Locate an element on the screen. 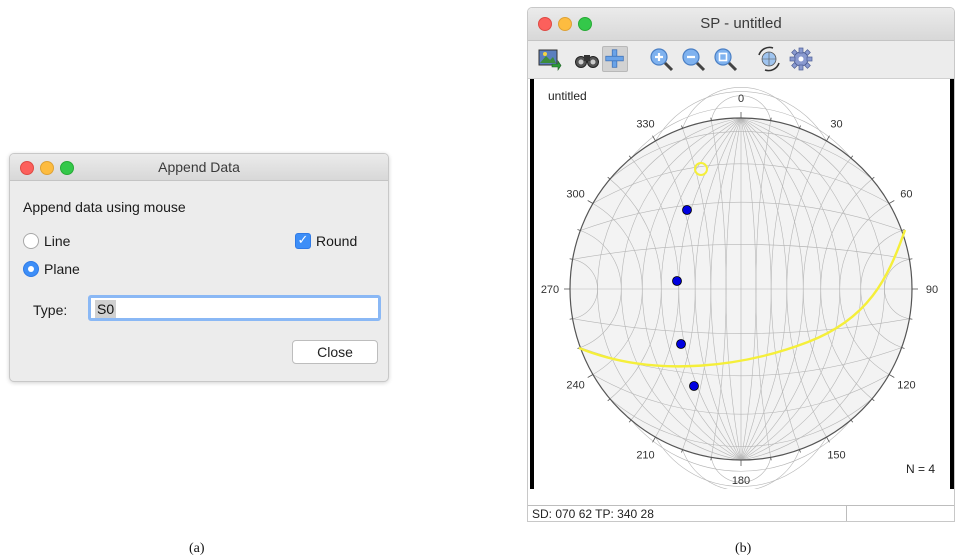 The width and height of the screenshot is (955, 560). dialog-title: Append Data is located at coordinates (199, 167).